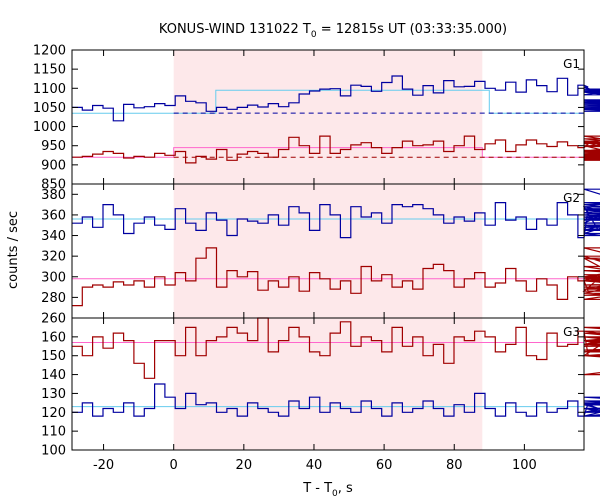  Describe the element at coordinates (314, 465) in the screenshot. I see `x-tick-label: 40` at that location.